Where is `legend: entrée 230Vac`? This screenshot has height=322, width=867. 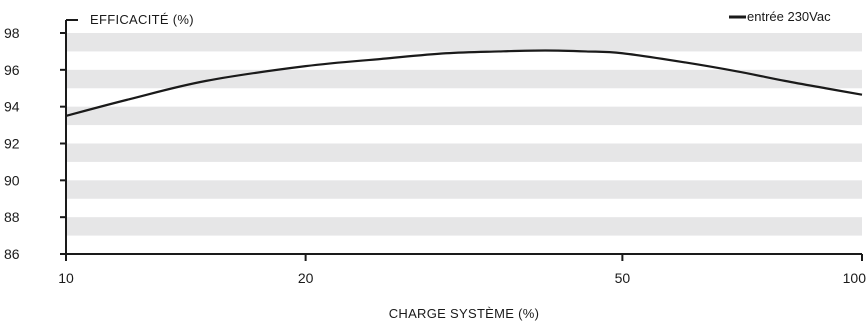
legend: entrée 230Vac is located at coordinates (780, 16).